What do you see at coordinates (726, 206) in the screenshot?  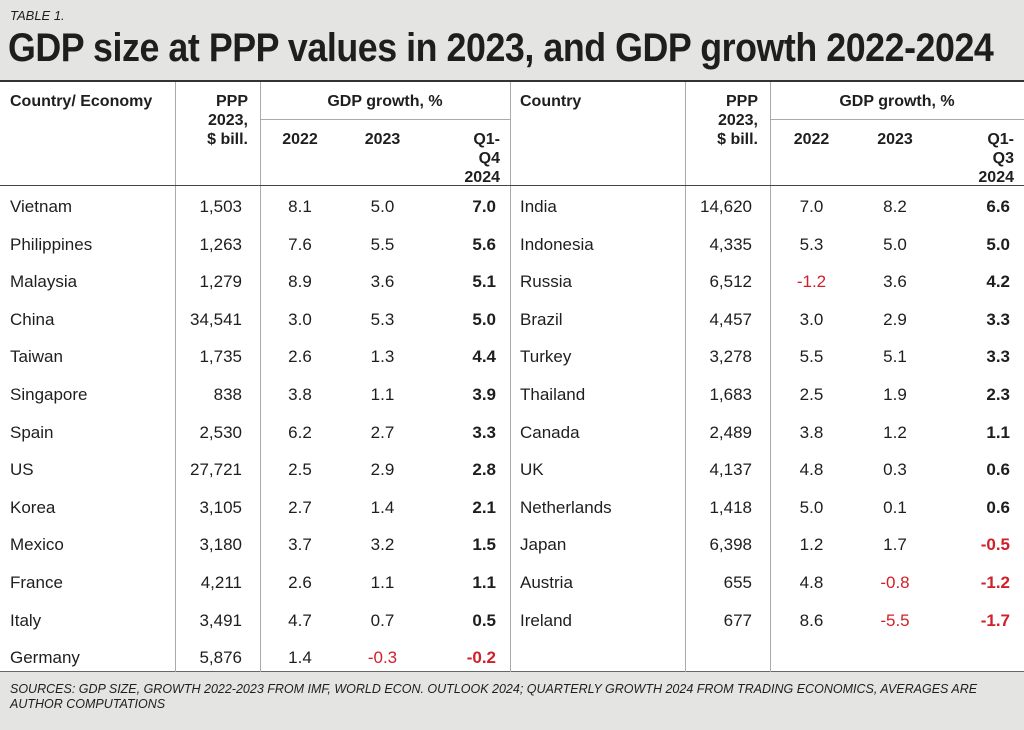 I see `value-cell: 14,620` at bounding box center [726, 206].